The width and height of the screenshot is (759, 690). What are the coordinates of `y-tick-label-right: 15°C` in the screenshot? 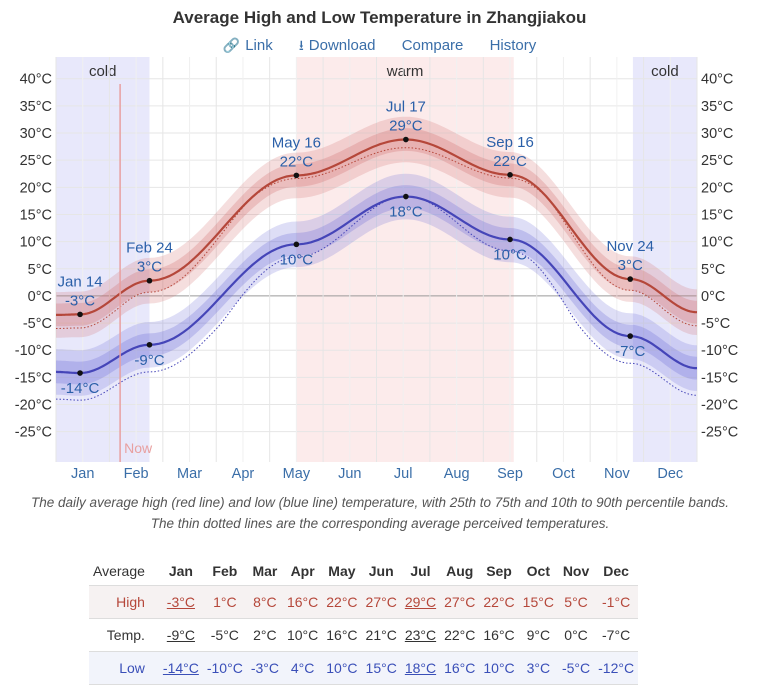 It's located at (717, 215).